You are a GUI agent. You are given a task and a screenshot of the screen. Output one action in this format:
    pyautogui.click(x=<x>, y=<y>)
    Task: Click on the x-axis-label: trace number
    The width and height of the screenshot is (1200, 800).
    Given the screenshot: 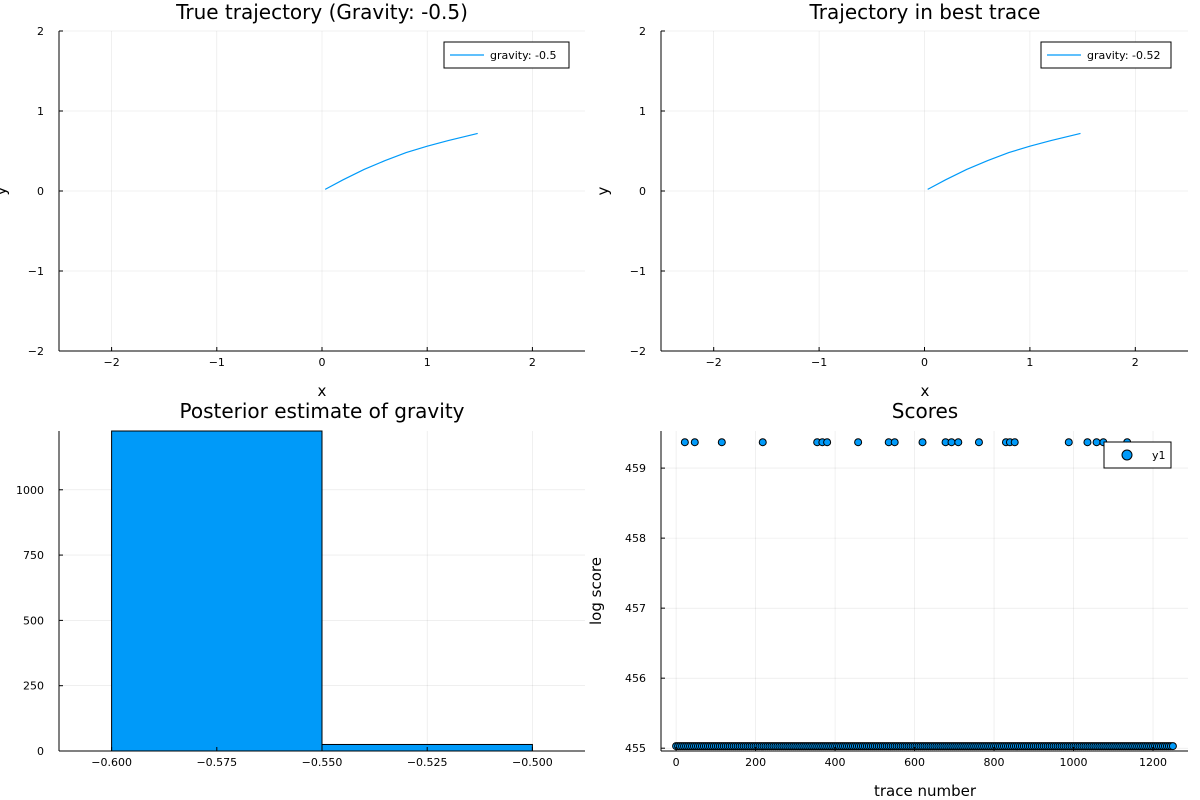 What is the action you would take?
    pyautogui.click(x=925, y=791)
    